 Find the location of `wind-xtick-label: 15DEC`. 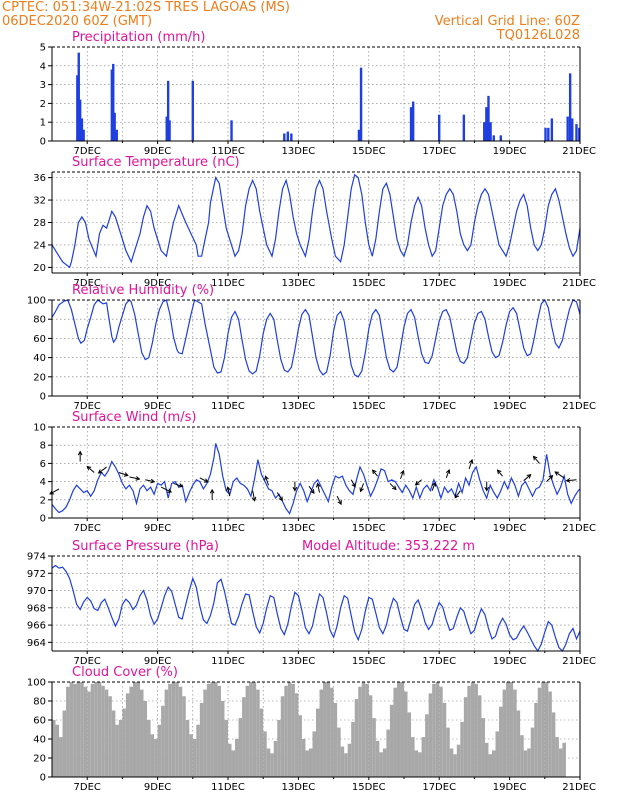

wind-xtick-label: 15DEC is located at coordinates (369, 528).